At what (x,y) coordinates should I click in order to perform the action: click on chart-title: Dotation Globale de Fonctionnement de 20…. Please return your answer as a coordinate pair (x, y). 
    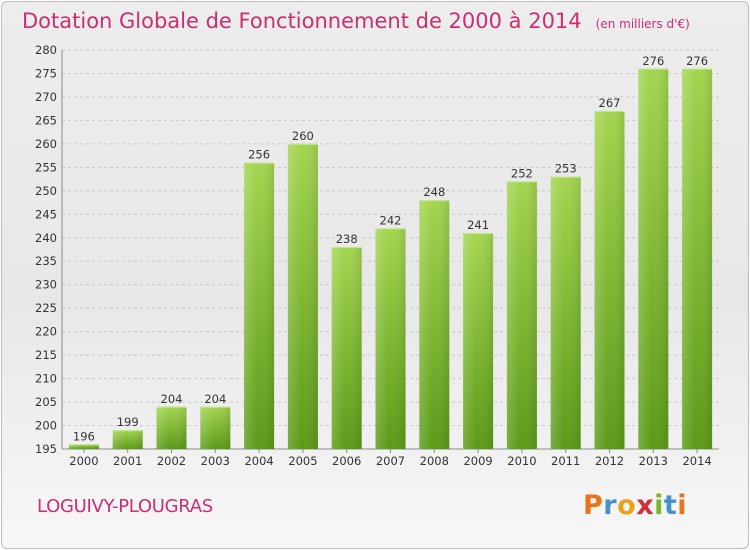
    Looking at the image, I should click on (302, 21).